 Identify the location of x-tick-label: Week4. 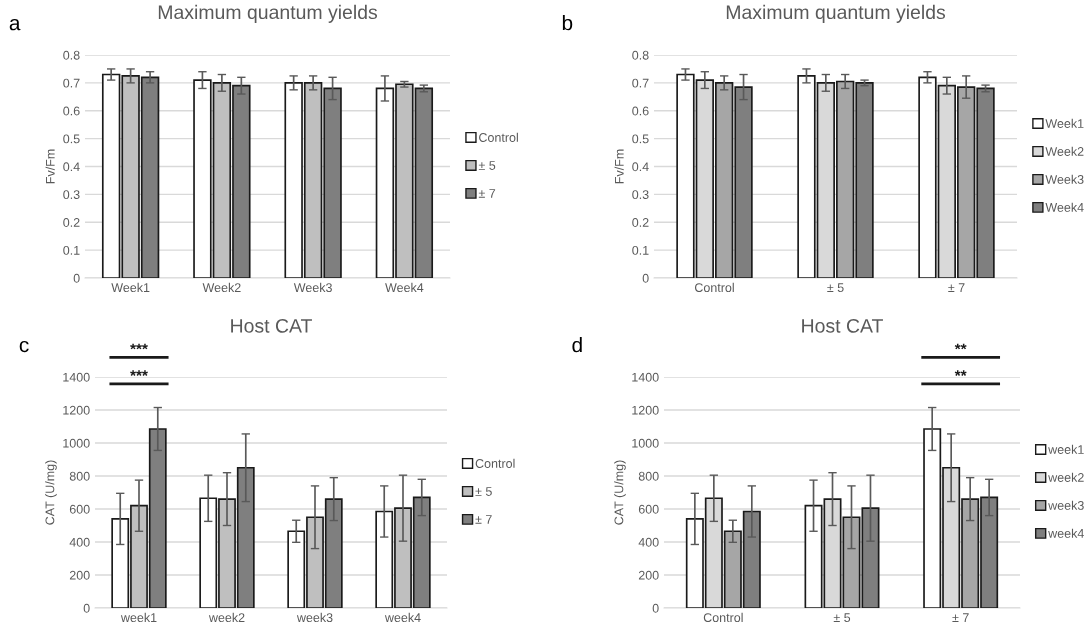
(404, 287).